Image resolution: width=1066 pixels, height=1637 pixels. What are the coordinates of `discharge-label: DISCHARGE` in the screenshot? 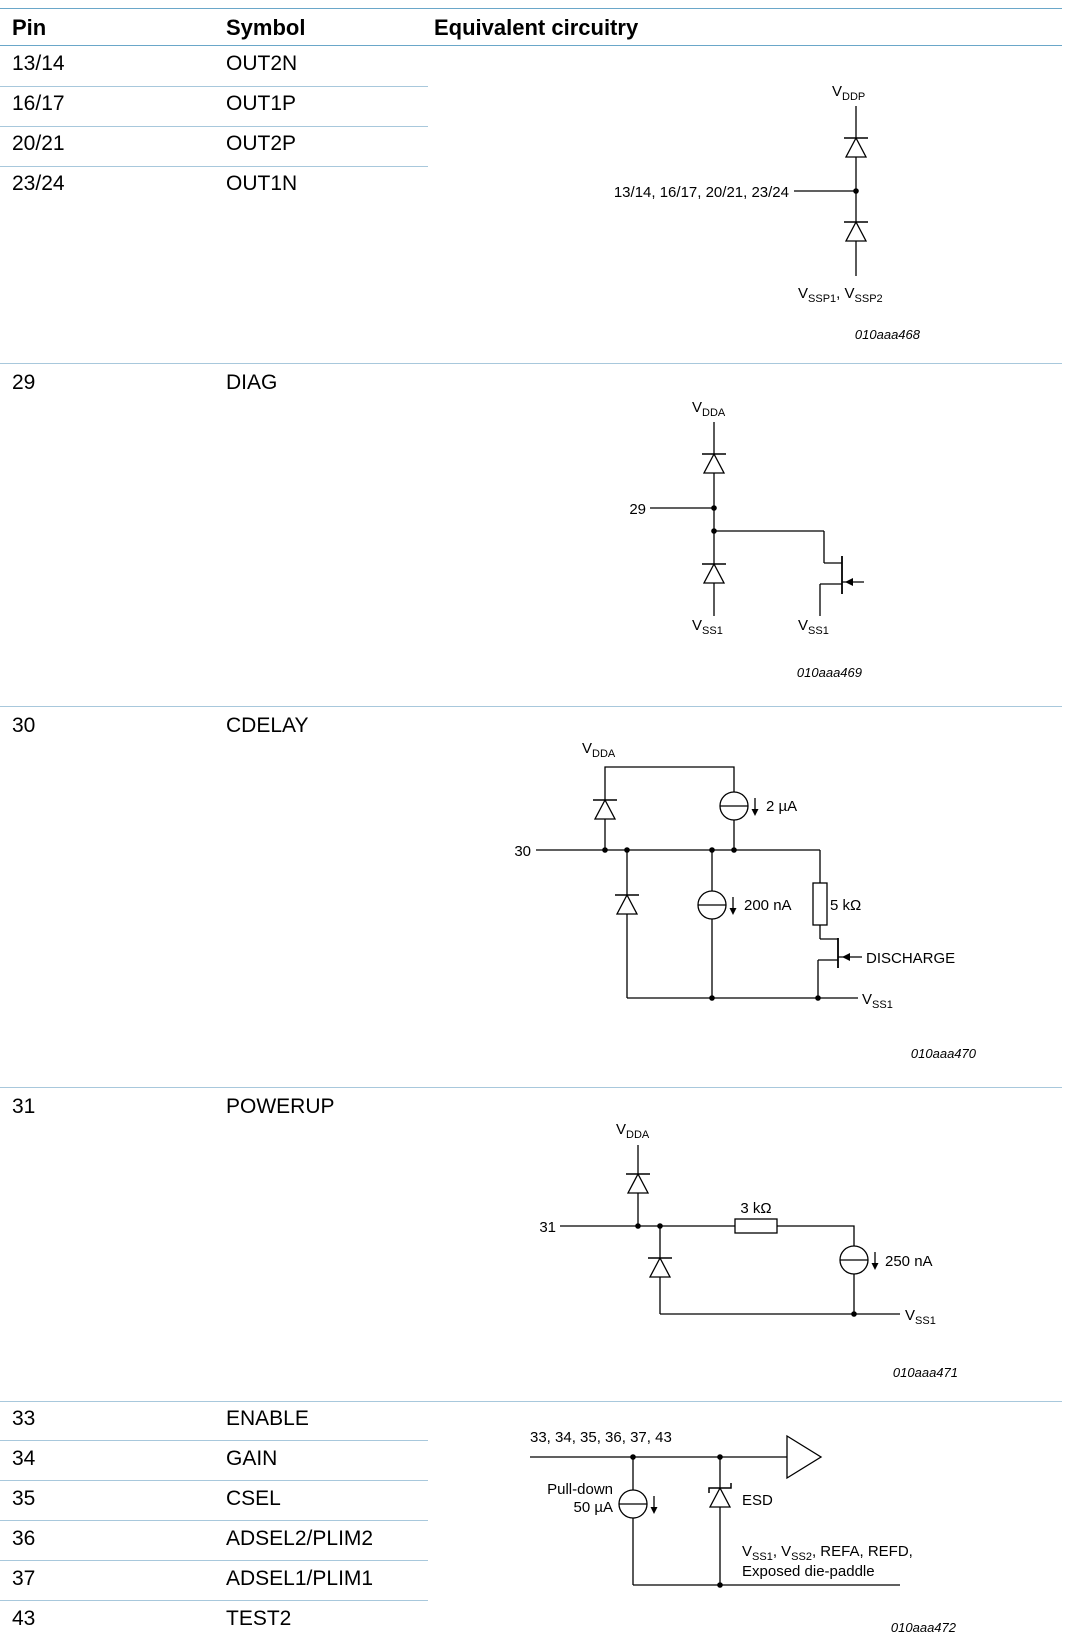 It's located at (910, 958).